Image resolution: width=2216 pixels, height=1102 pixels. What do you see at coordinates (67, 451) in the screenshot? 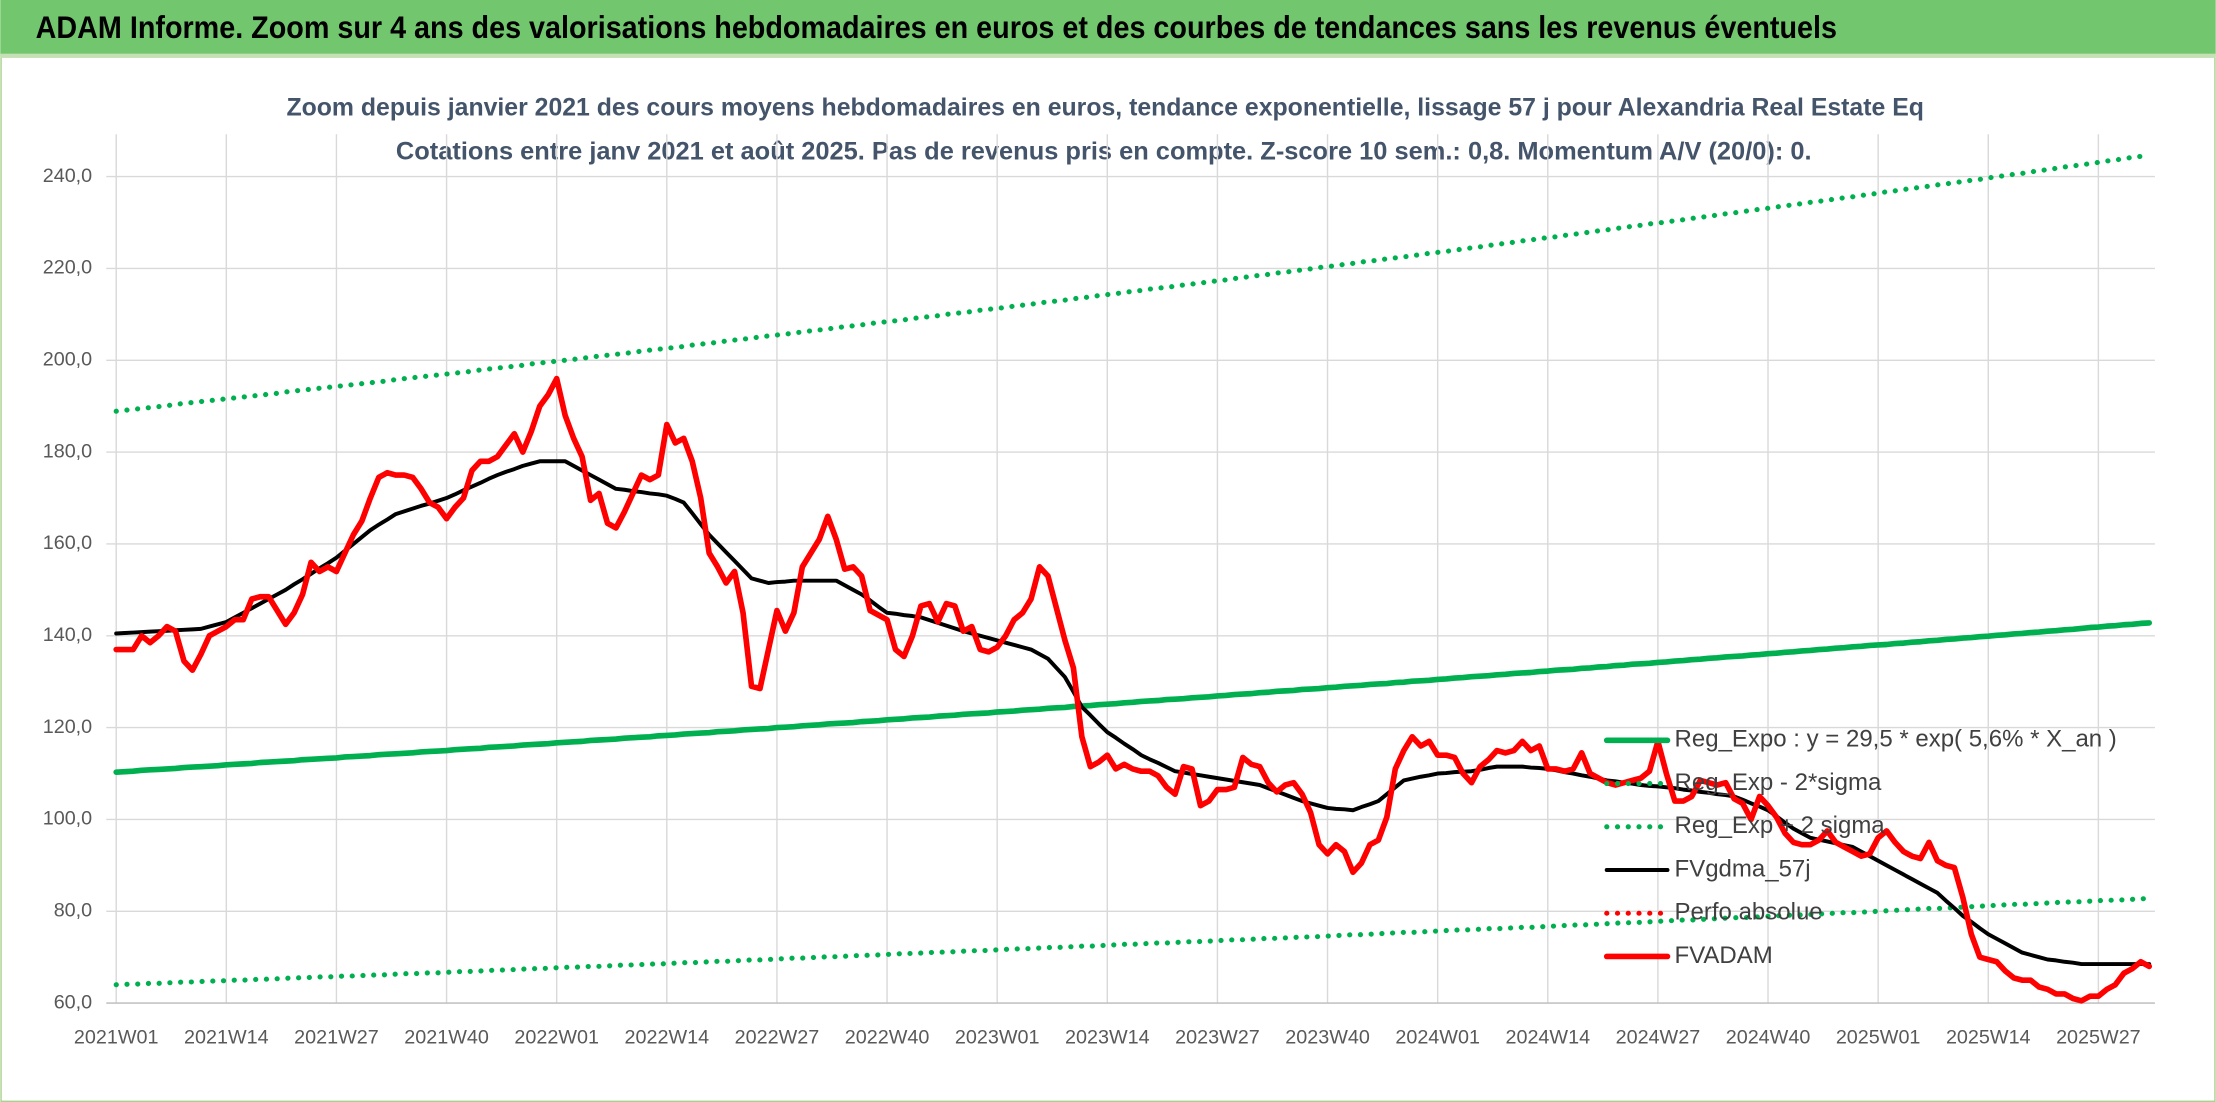
I see `y-tick-label: 180,0` at bounding box center [67, 451].